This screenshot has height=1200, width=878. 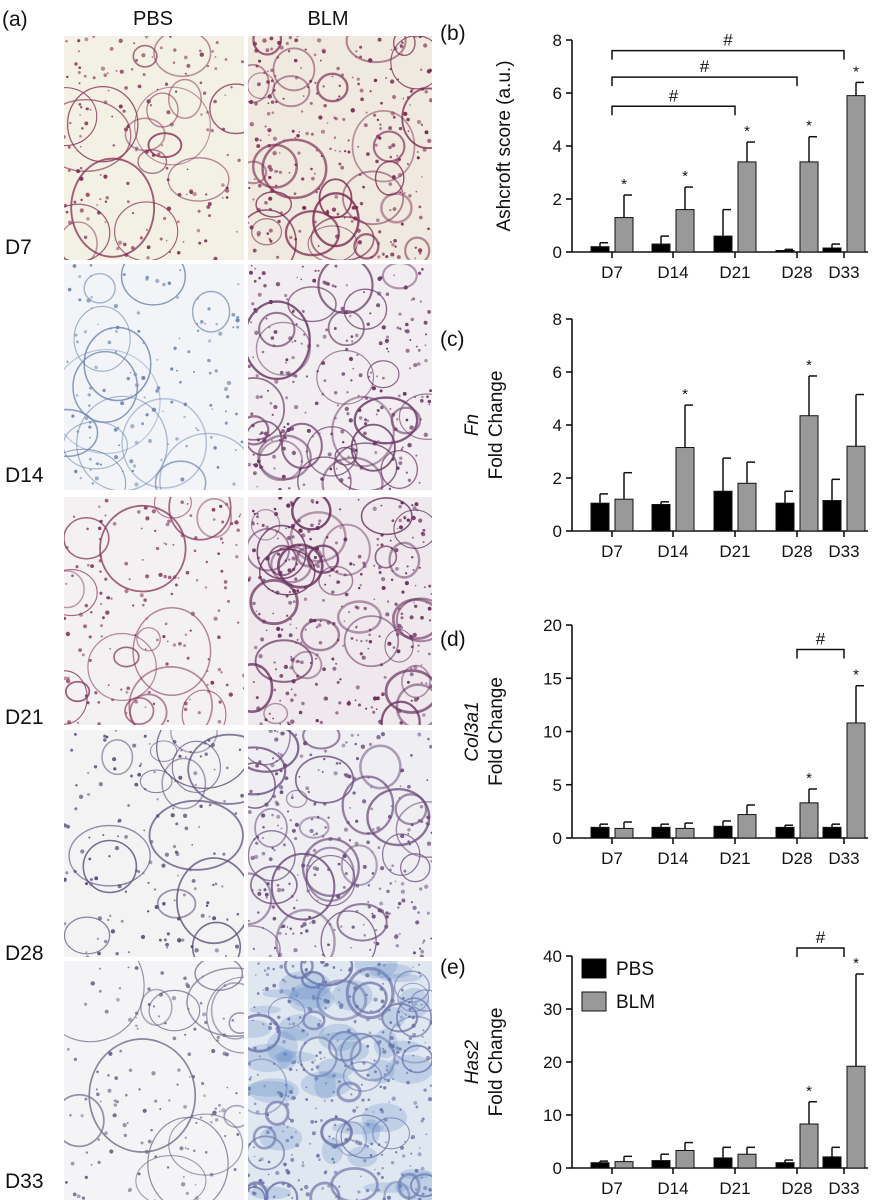 I want to click on histology-image-d14-blm, so click(x=340, y=377).